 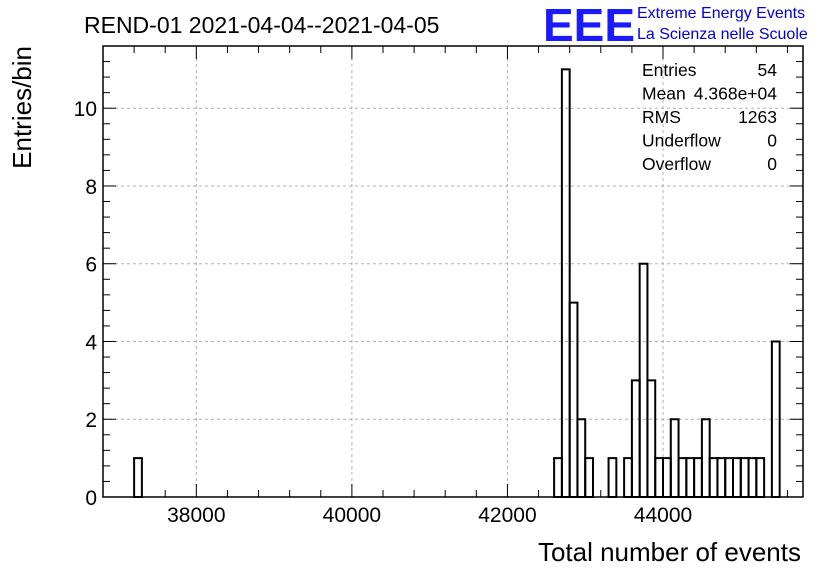 I want to click on stats-label: Entries, so click(x=669, y=70).